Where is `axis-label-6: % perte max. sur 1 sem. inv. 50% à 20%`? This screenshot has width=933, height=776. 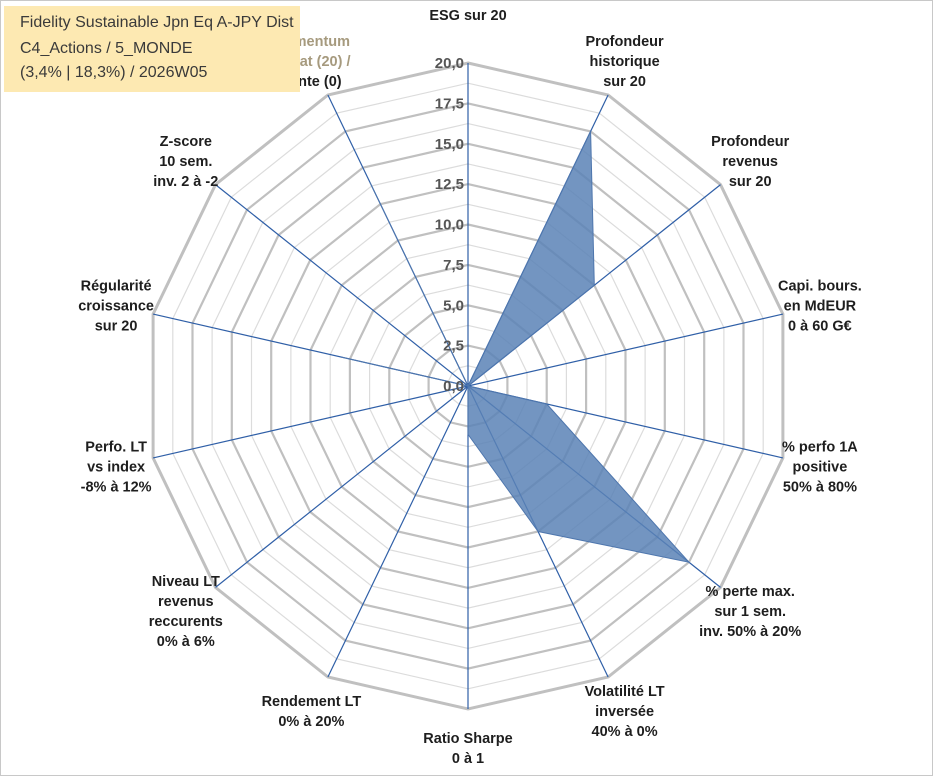
axis-label-6: % perte max. sur 1 sem. inv. 50% à 20% is located at coordinates (750, 612).